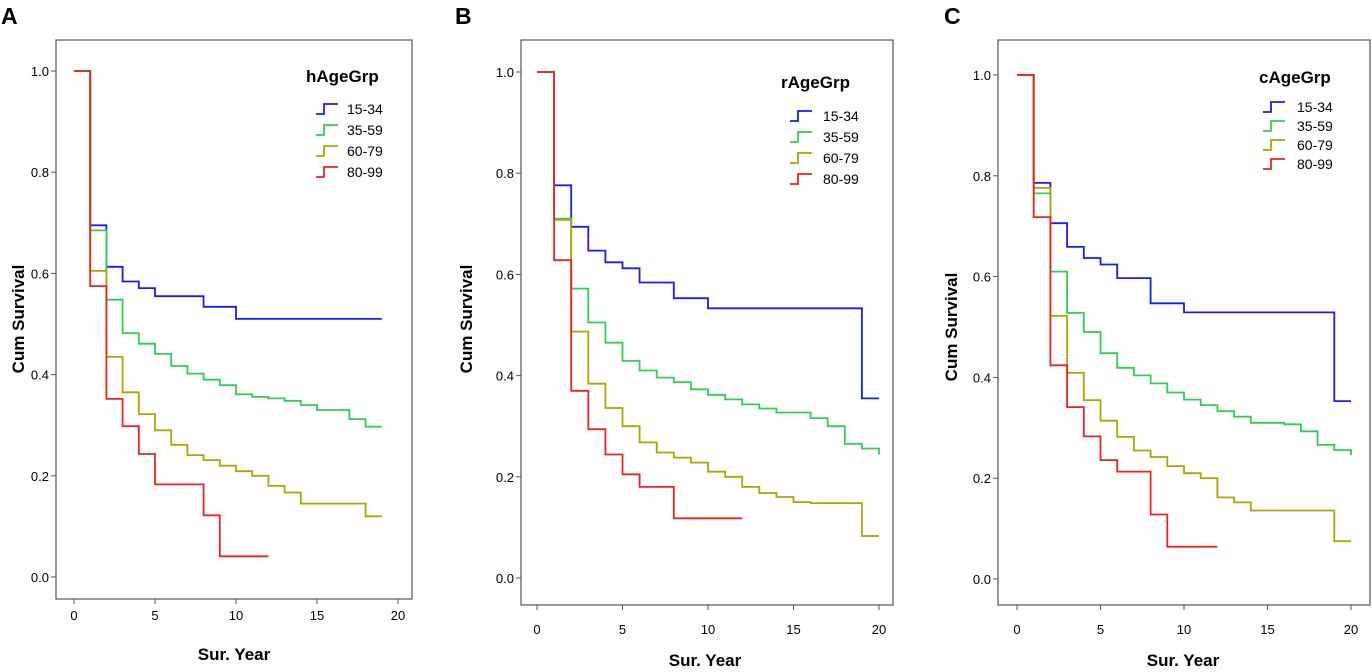  I want to click on legend: hAgeGrp 15-34 35-59 60-79 80-99, so click(344, 123).